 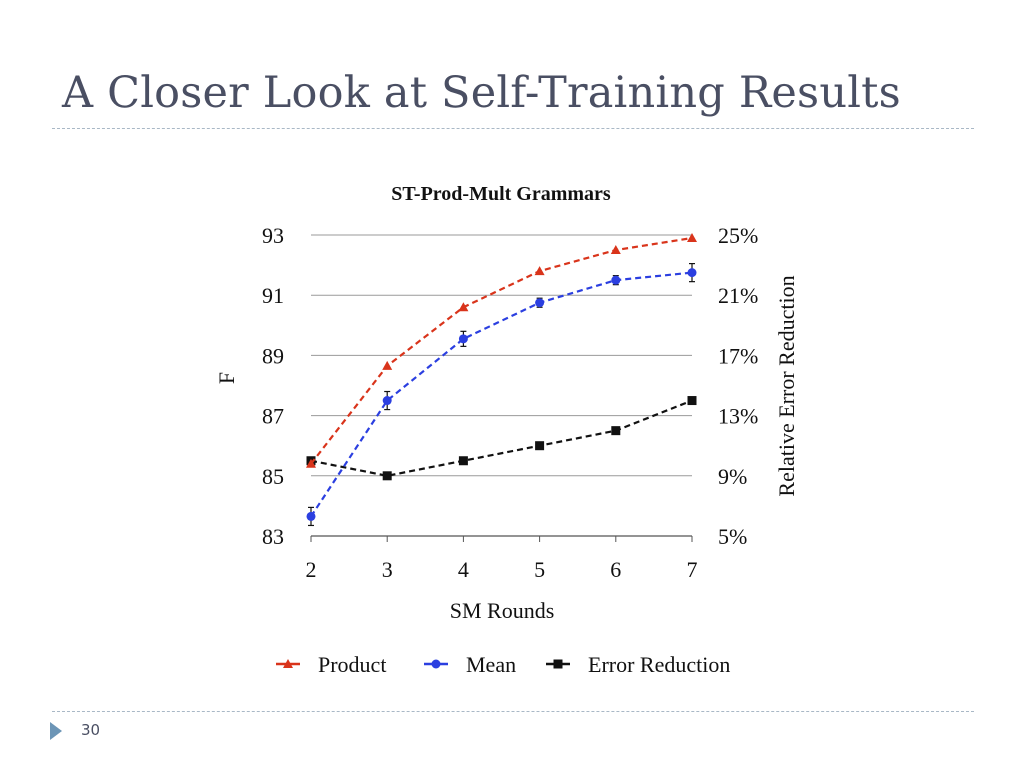 What do you see at coordinates (481, 93) in the screenshot?
I see `slide-title: A Closer Look at Self-Training Results` at bounding box center [481, 93].